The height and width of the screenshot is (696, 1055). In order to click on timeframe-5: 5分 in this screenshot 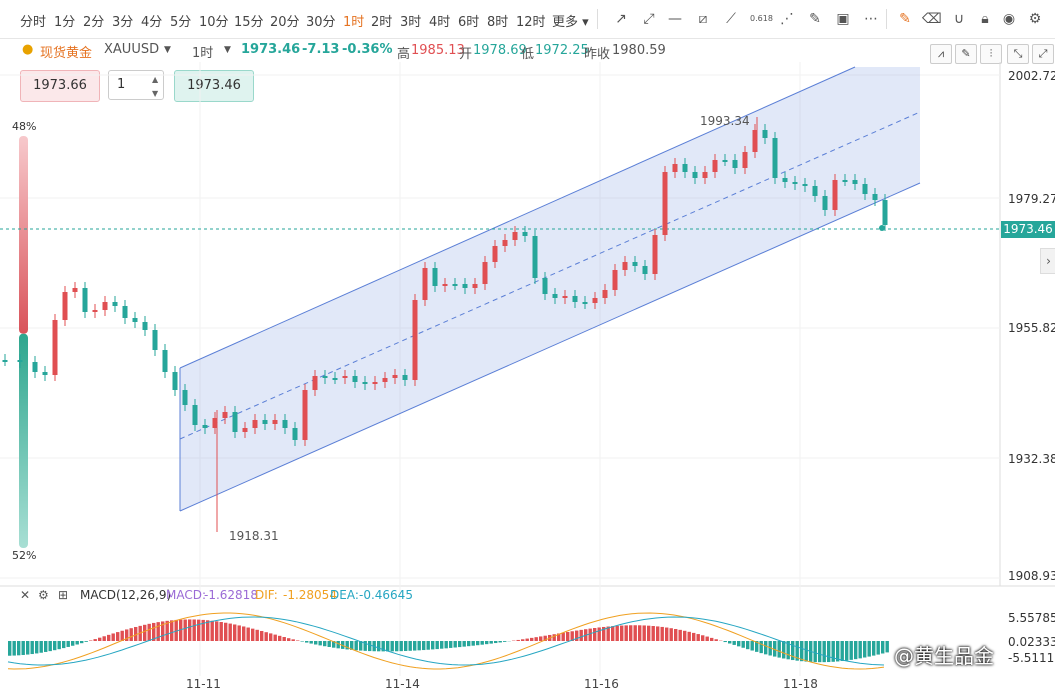, I will do `click(181, 22)`.